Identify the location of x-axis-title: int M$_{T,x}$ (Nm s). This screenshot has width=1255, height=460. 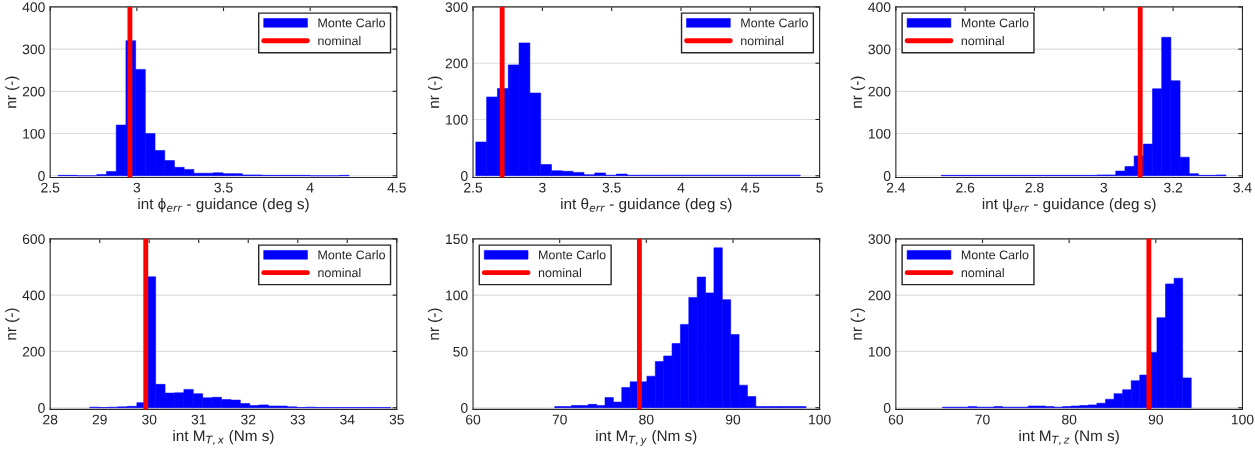
(223, 437).